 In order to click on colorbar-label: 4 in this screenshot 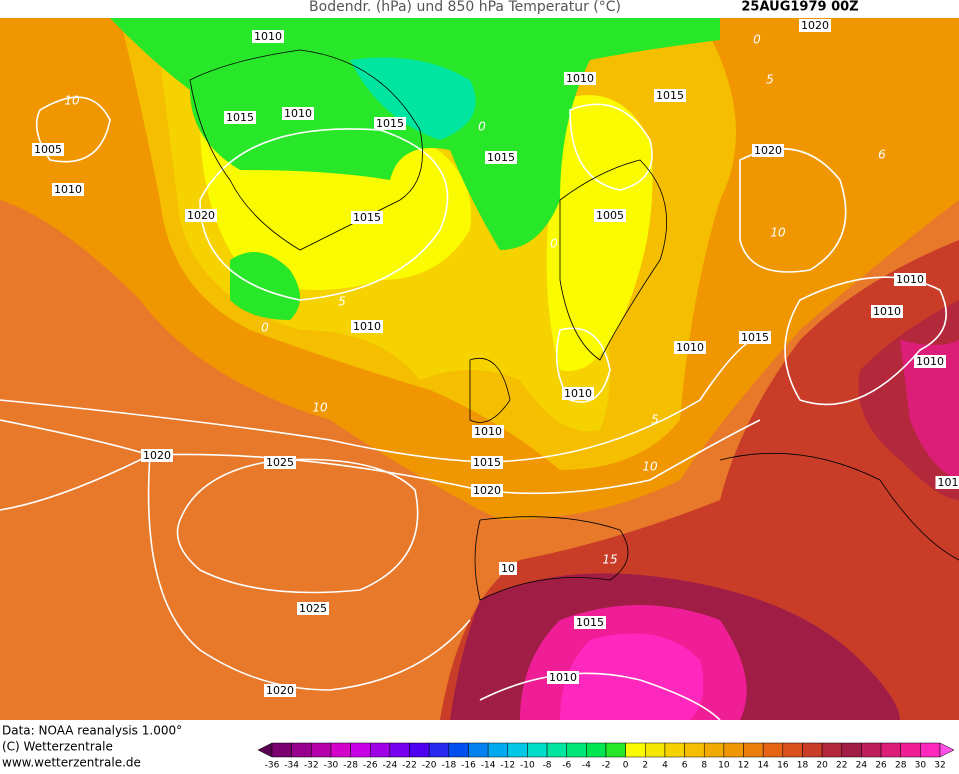, I will do `click(665, 766)`.